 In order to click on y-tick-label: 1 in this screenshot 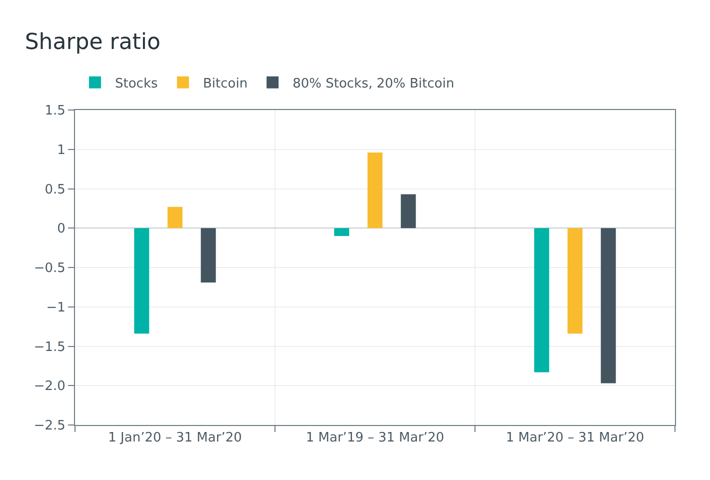, I will do `click(61, 150)`.